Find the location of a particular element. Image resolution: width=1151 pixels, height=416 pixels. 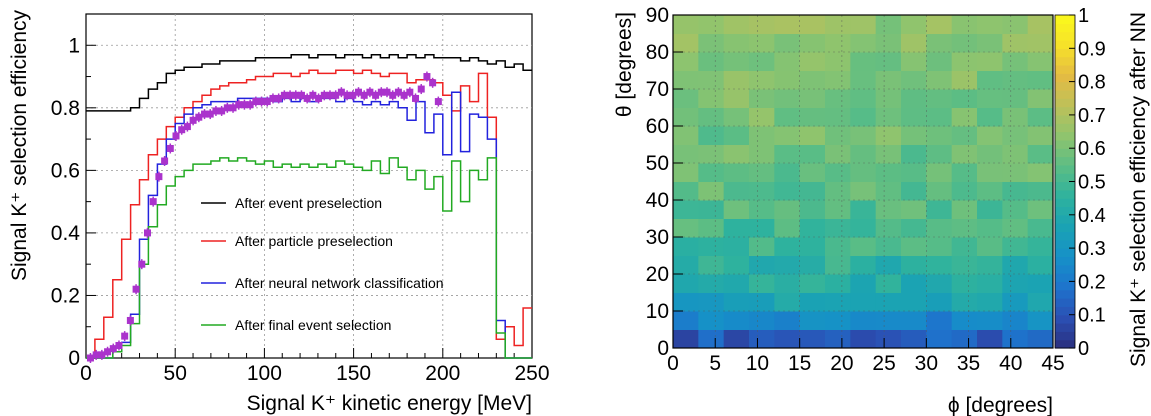

colorbar-tick-label: 0.2 is located at coordinates (1092, 282).